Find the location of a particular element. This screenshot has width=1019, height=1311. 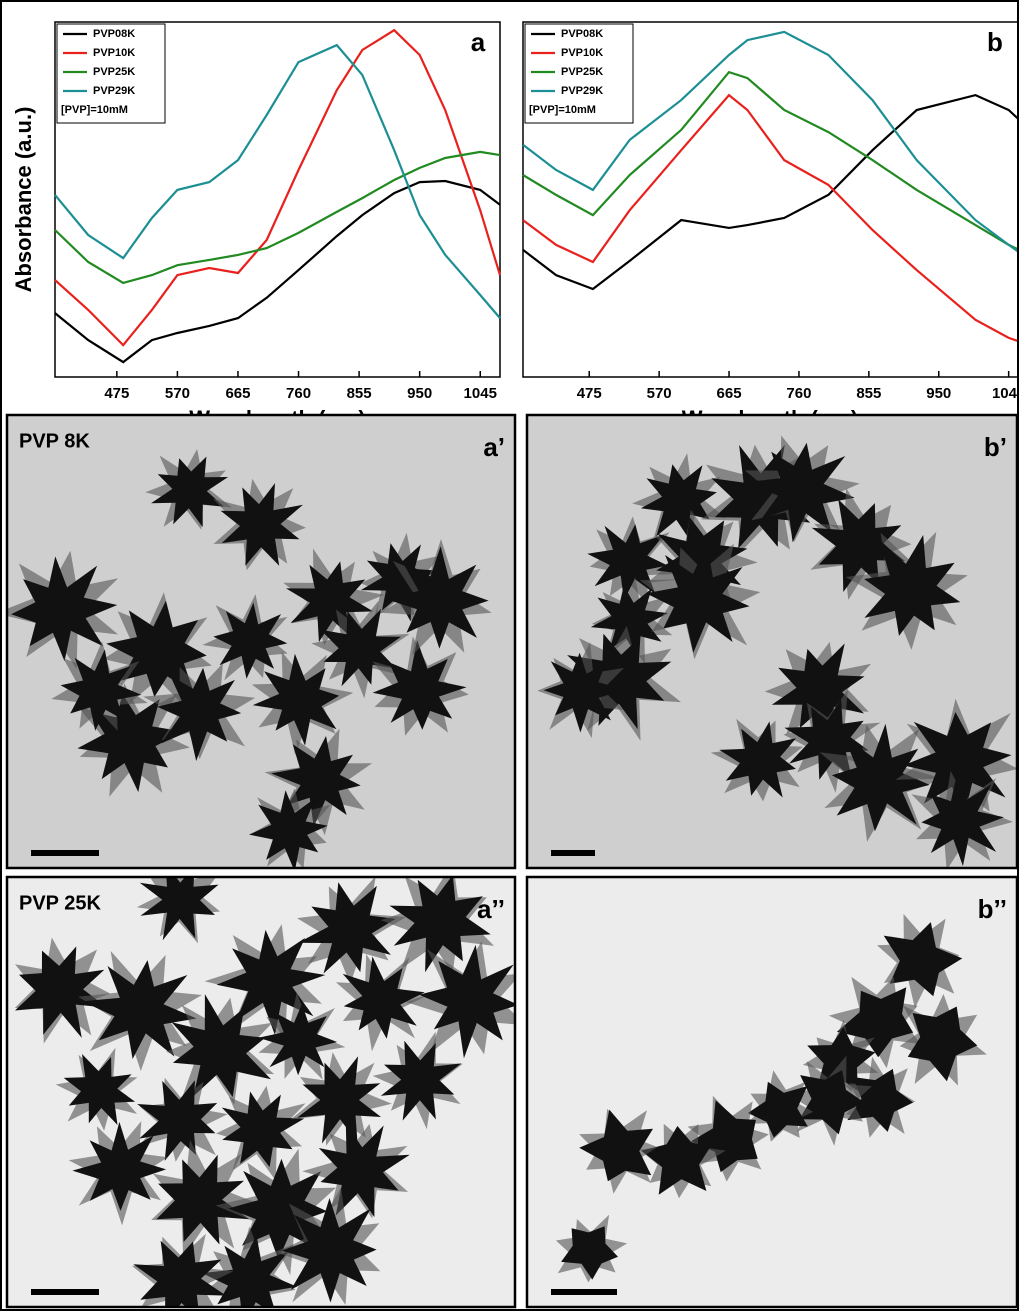

panel-label: a’’ is located at coordinates (491, 909).